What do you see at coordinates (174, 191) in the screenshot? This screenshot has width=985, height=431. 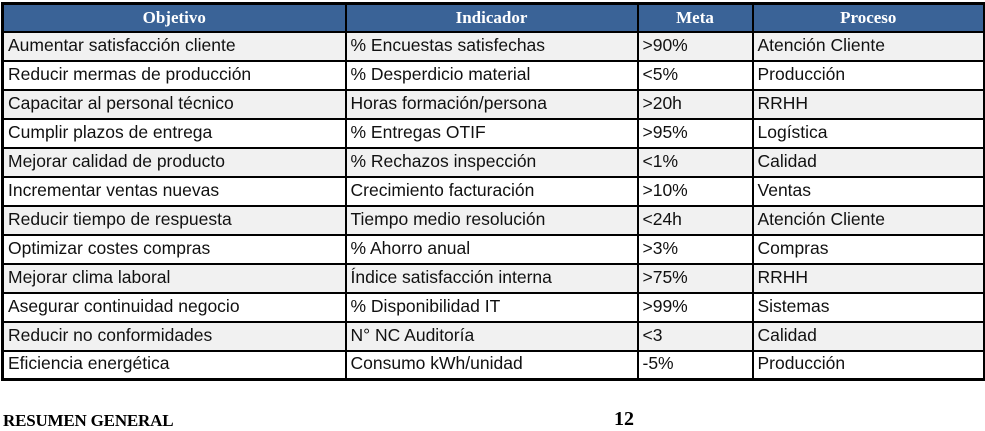 I see `cell-objetivo: Incrementar ventas nuevas` at bounding box center [174, 191].